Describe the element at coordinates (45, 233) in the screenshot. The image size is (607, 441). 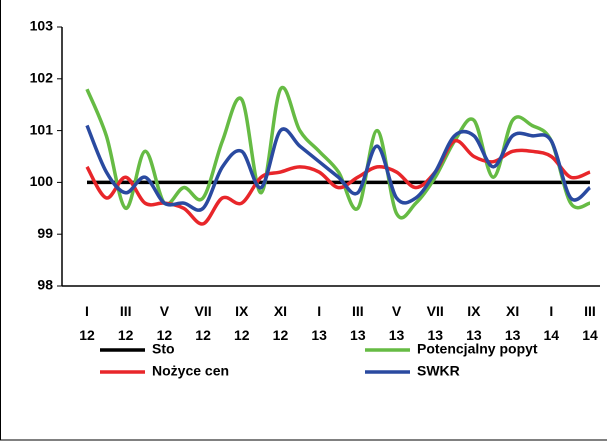
I see `y-tick-label: 99` at that location.